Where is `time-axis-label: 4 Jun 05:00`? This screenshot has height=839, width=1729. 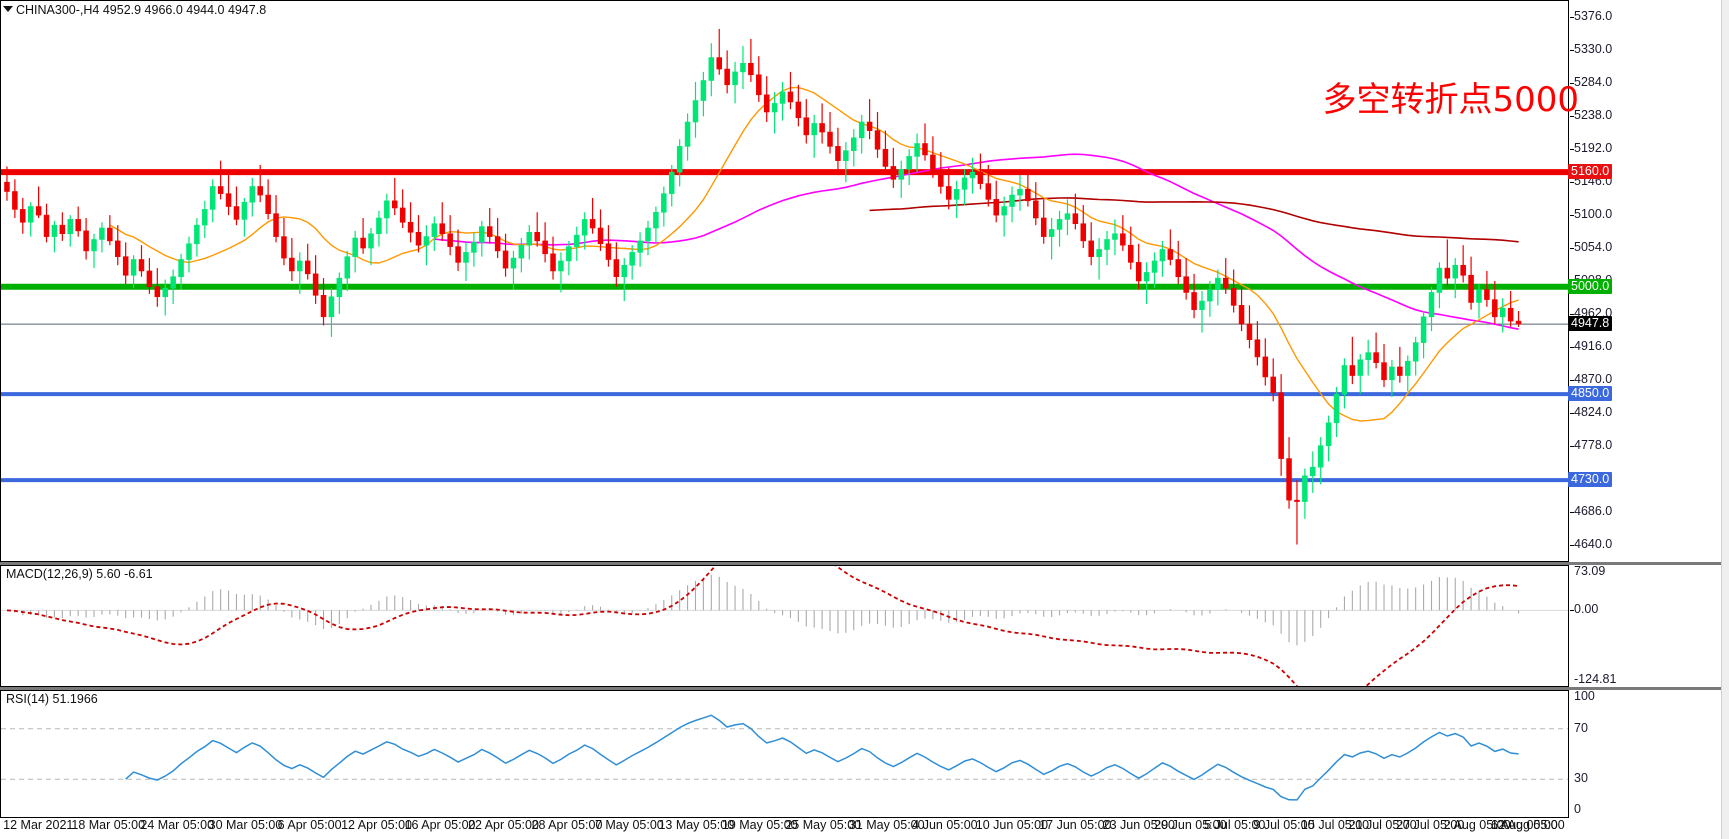
time-axis-label: 4 Jun 05:00 is located at coordinates (945, 825).